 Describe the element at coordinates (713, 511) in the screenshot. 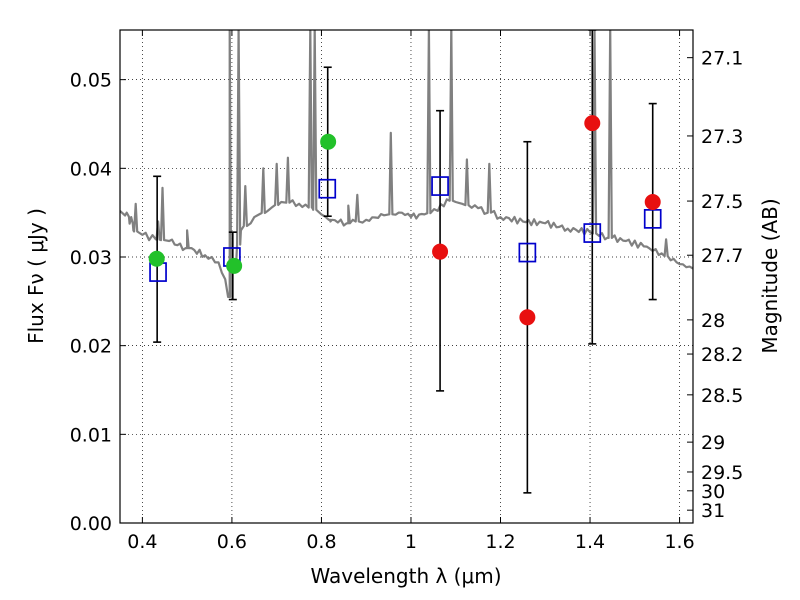

I see `y2-tick-label: 31` at that location.